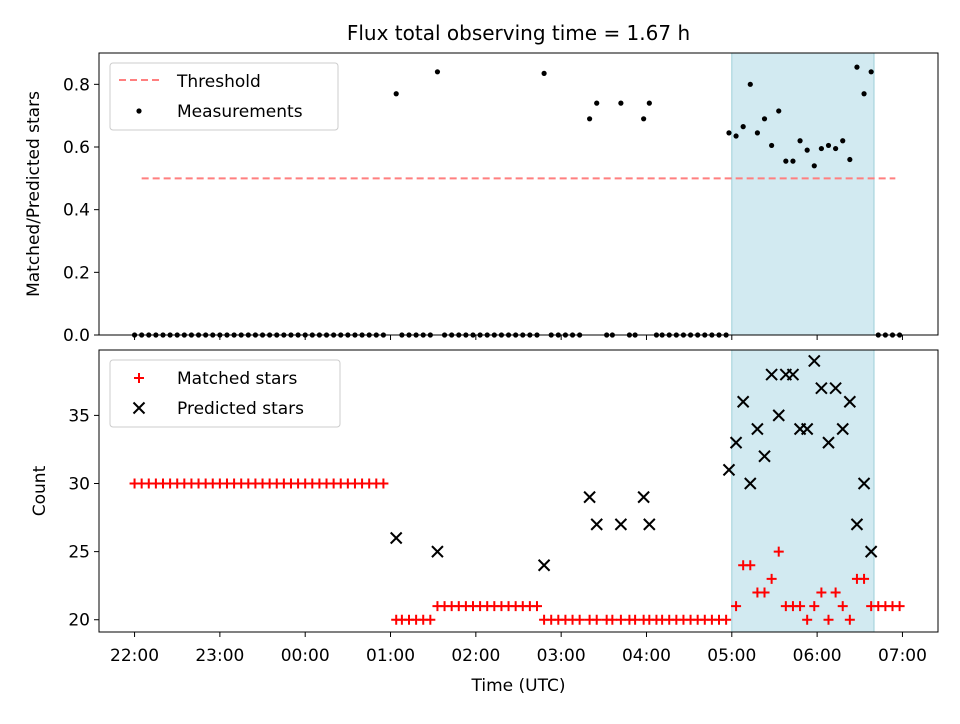 The height and width of the screenshot is (724, 960). What do you see at coordinates (218, 82) in the screenshot?
I see `legend-threshold-label: Threshold` at bounding box center [218, 82].